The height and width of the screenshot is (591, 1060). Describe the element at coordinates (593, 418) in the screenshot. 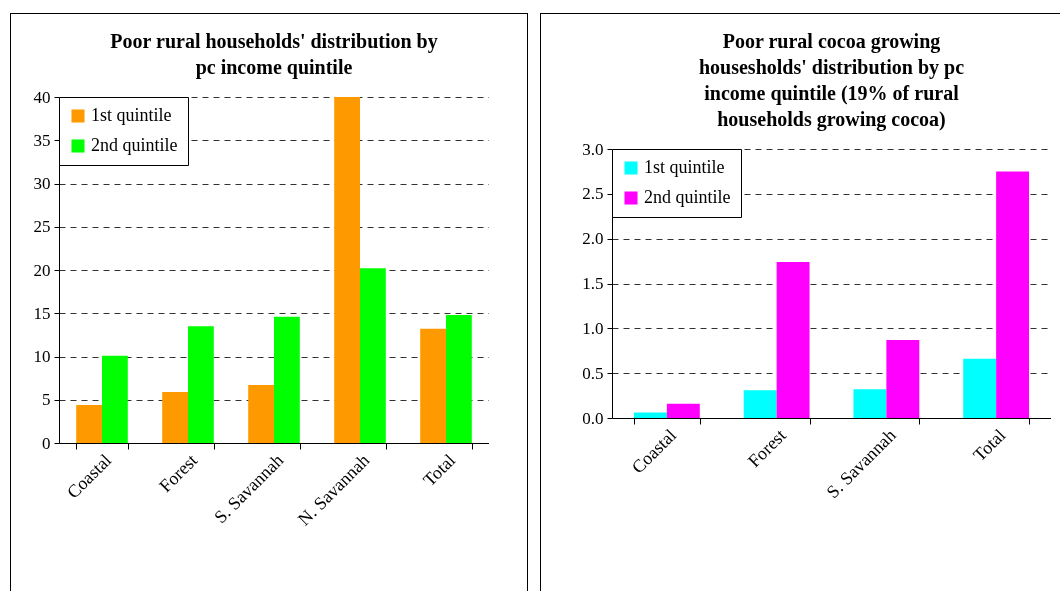

I see `y-tick-label: 0.0` at that location.